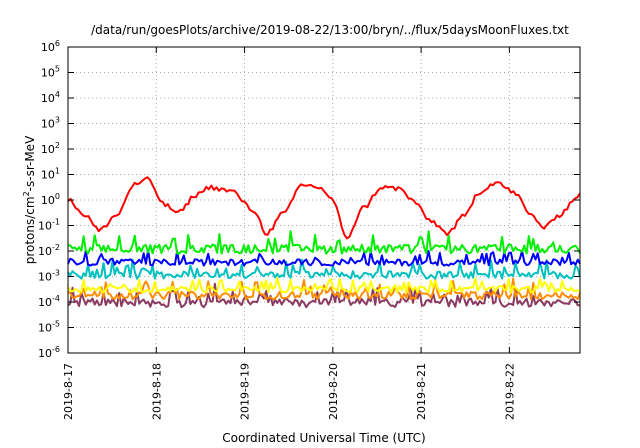  I want to click on x-tick-label: 2019-8-22, so click(509, 391).